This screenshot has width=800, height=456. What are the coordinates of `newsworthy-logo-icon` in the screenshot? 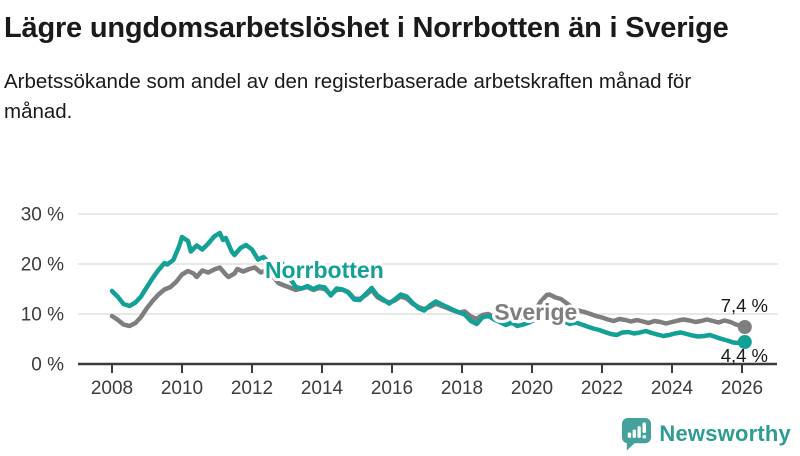 It's located at (637, 434).